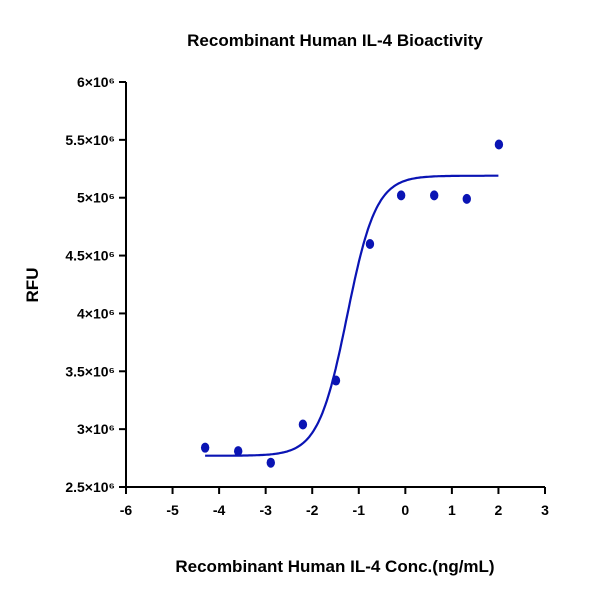 This screenshot has width=600, height=600. What do you see at coordinates (265, 510) in the screenshot?
I see `x-tick-label: -3` at bounding box center [265, 510].